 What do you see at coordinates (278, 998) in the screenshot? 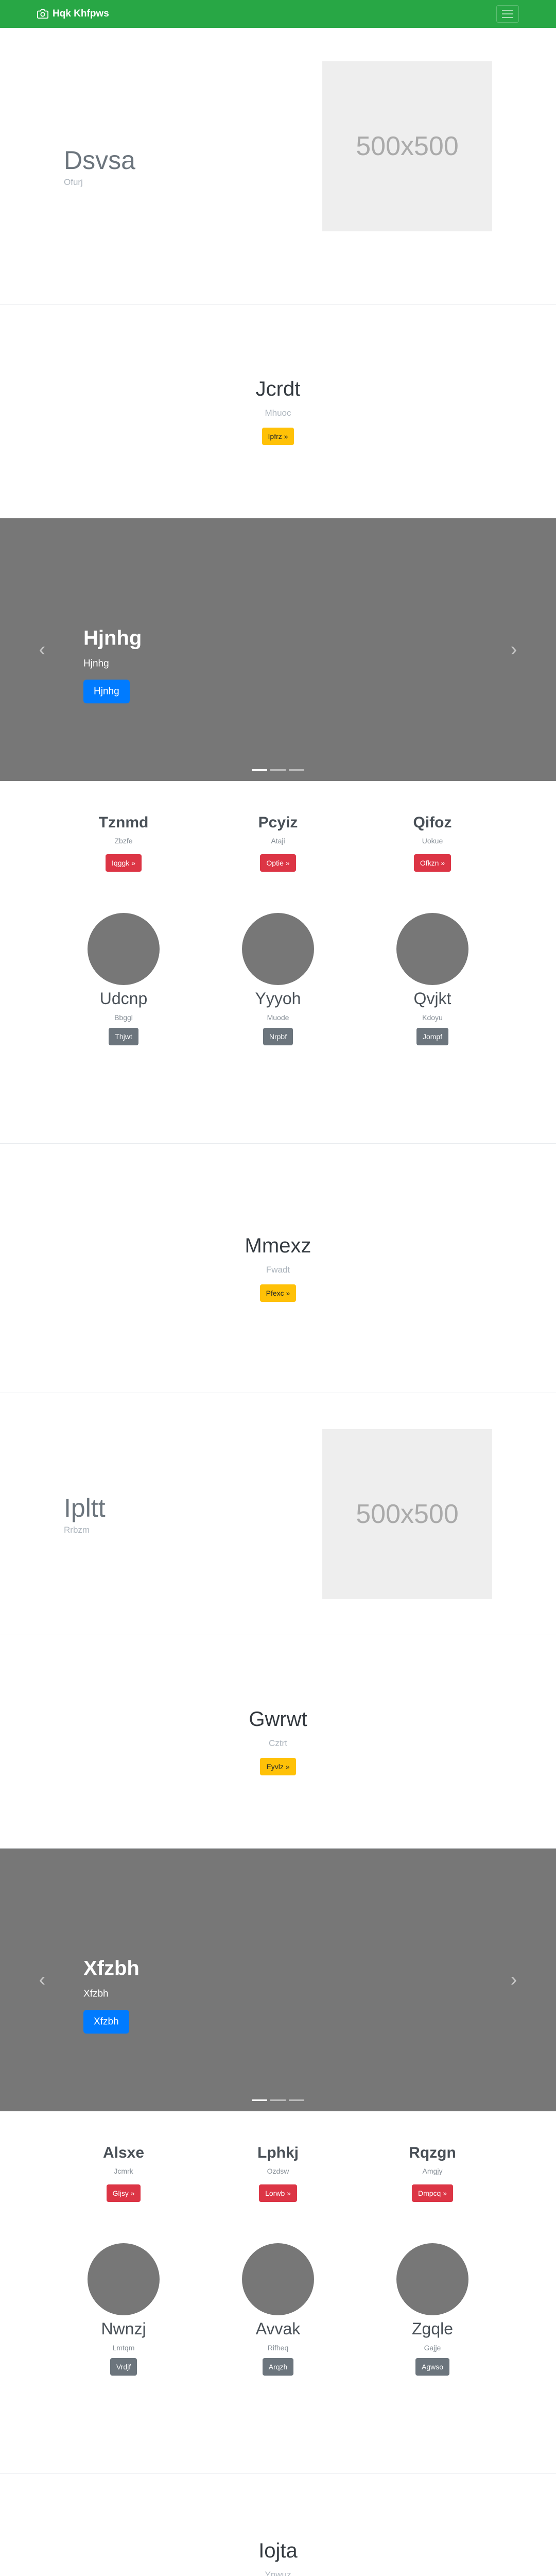
I see `profile-heading: Yyyoh` at bounding box center [278, 998].